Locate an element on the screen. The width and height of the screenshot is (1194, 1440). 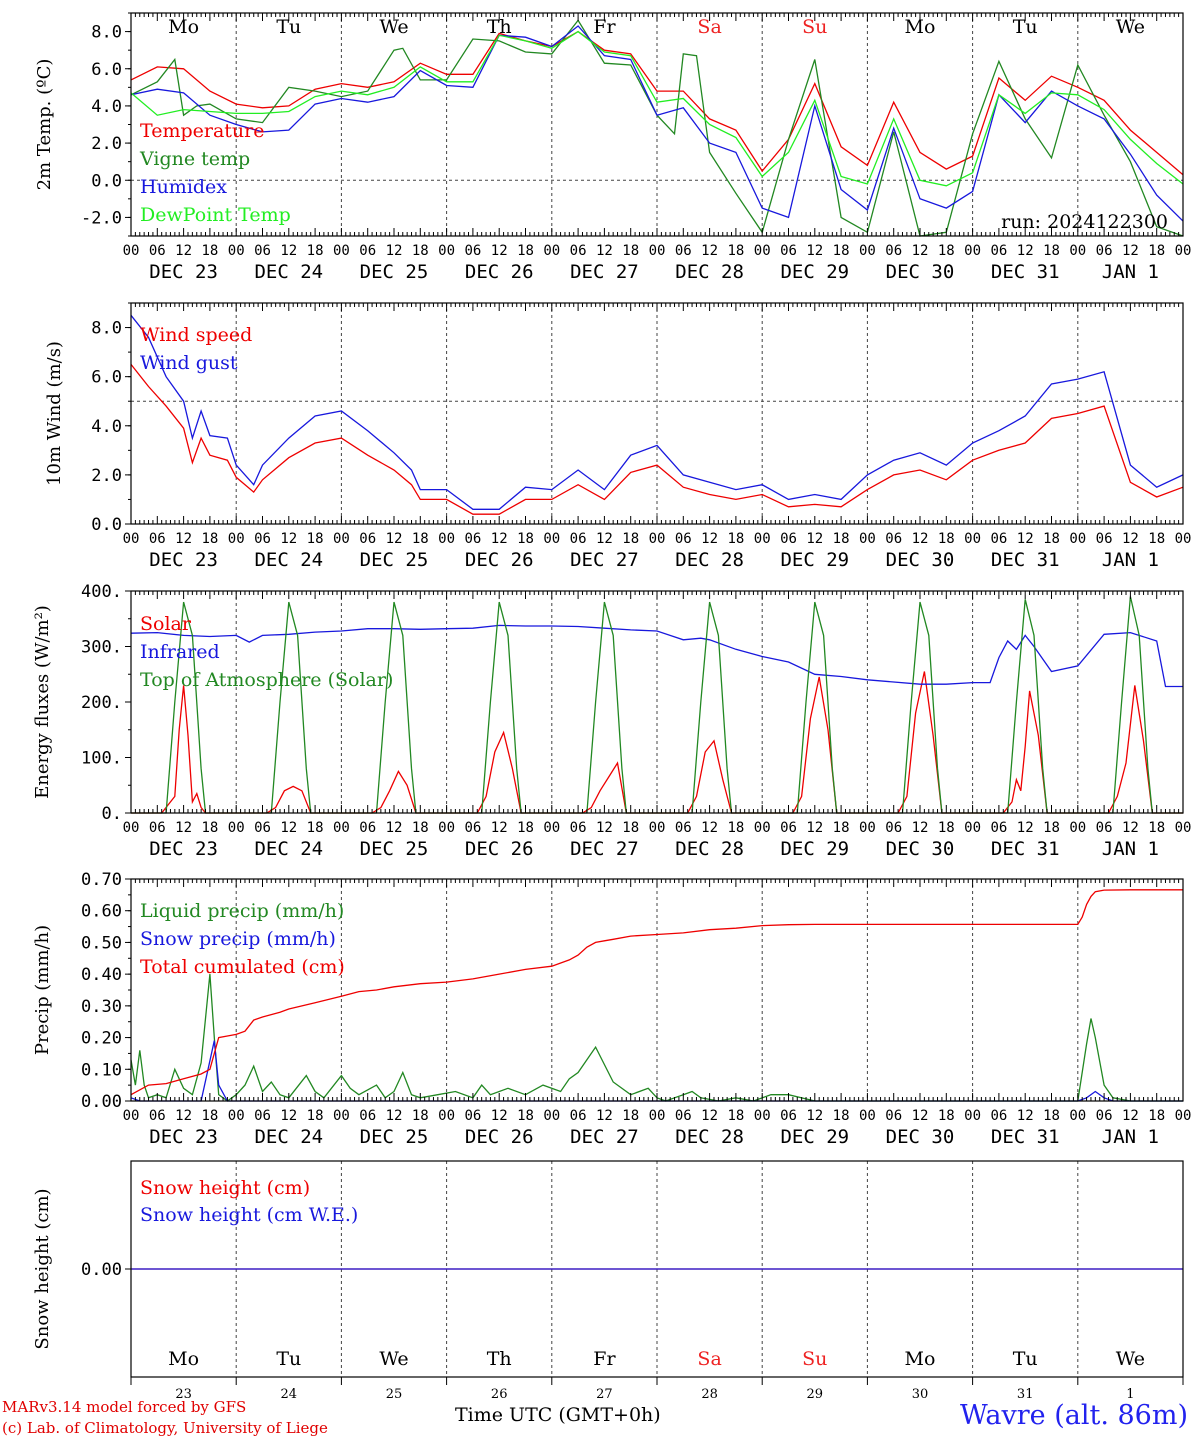
day-number-label: 28 is located at coordinates (709, 1394).